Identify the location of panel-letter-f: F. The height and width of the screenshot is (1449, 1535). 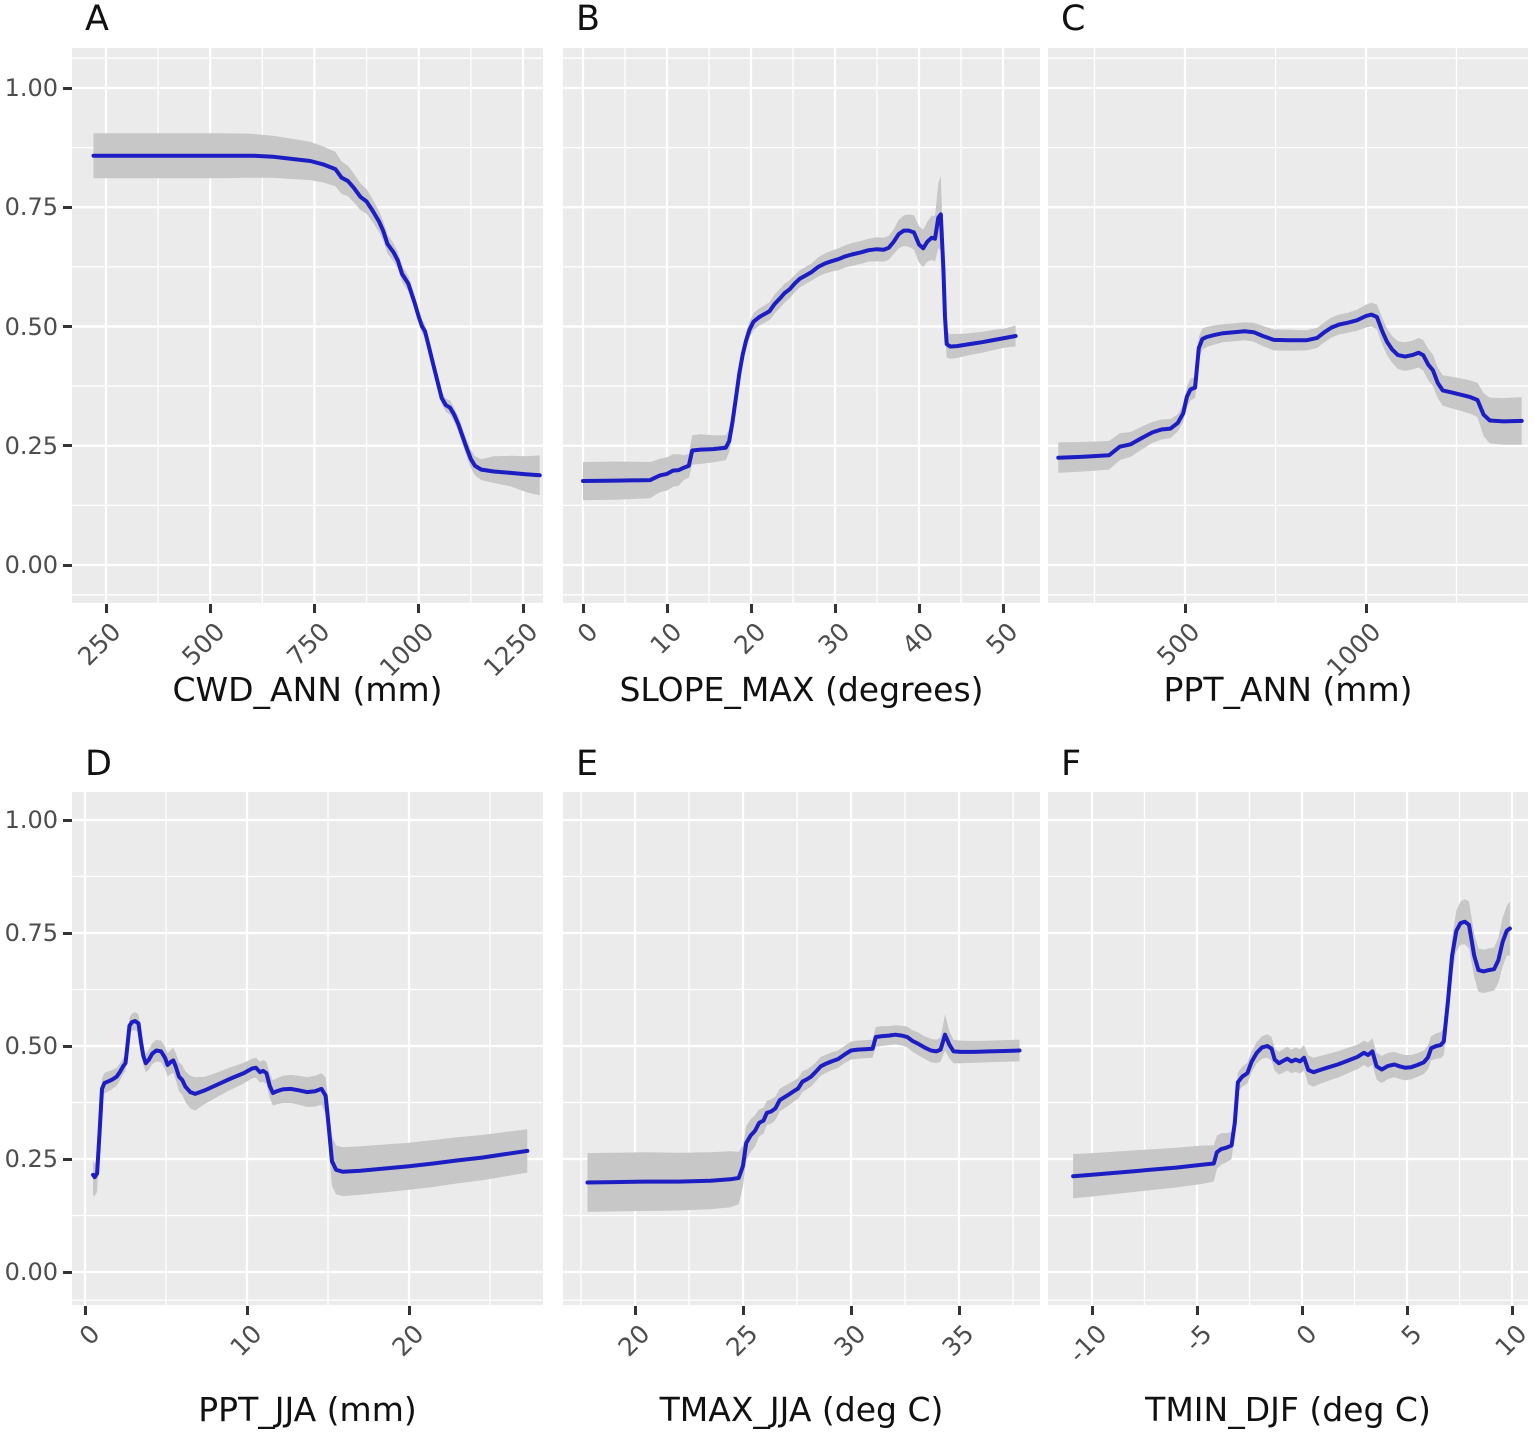
(1071, 764).